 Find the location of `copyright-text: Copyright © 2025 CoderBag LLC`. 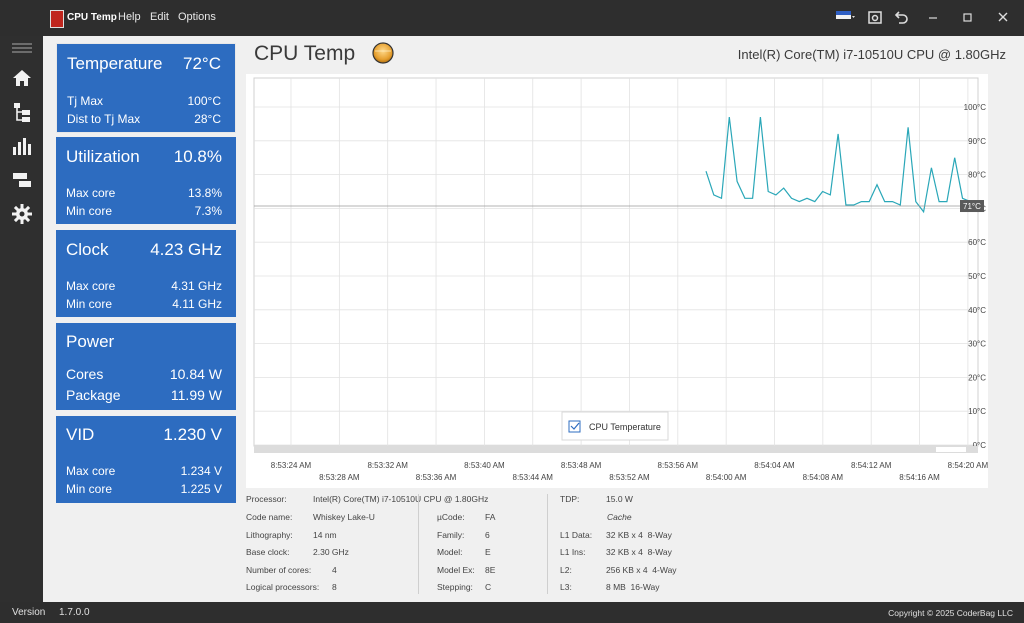

copyright-text: Copyright © 2025 CoderBag LLC is located at coordinates (950, 613).